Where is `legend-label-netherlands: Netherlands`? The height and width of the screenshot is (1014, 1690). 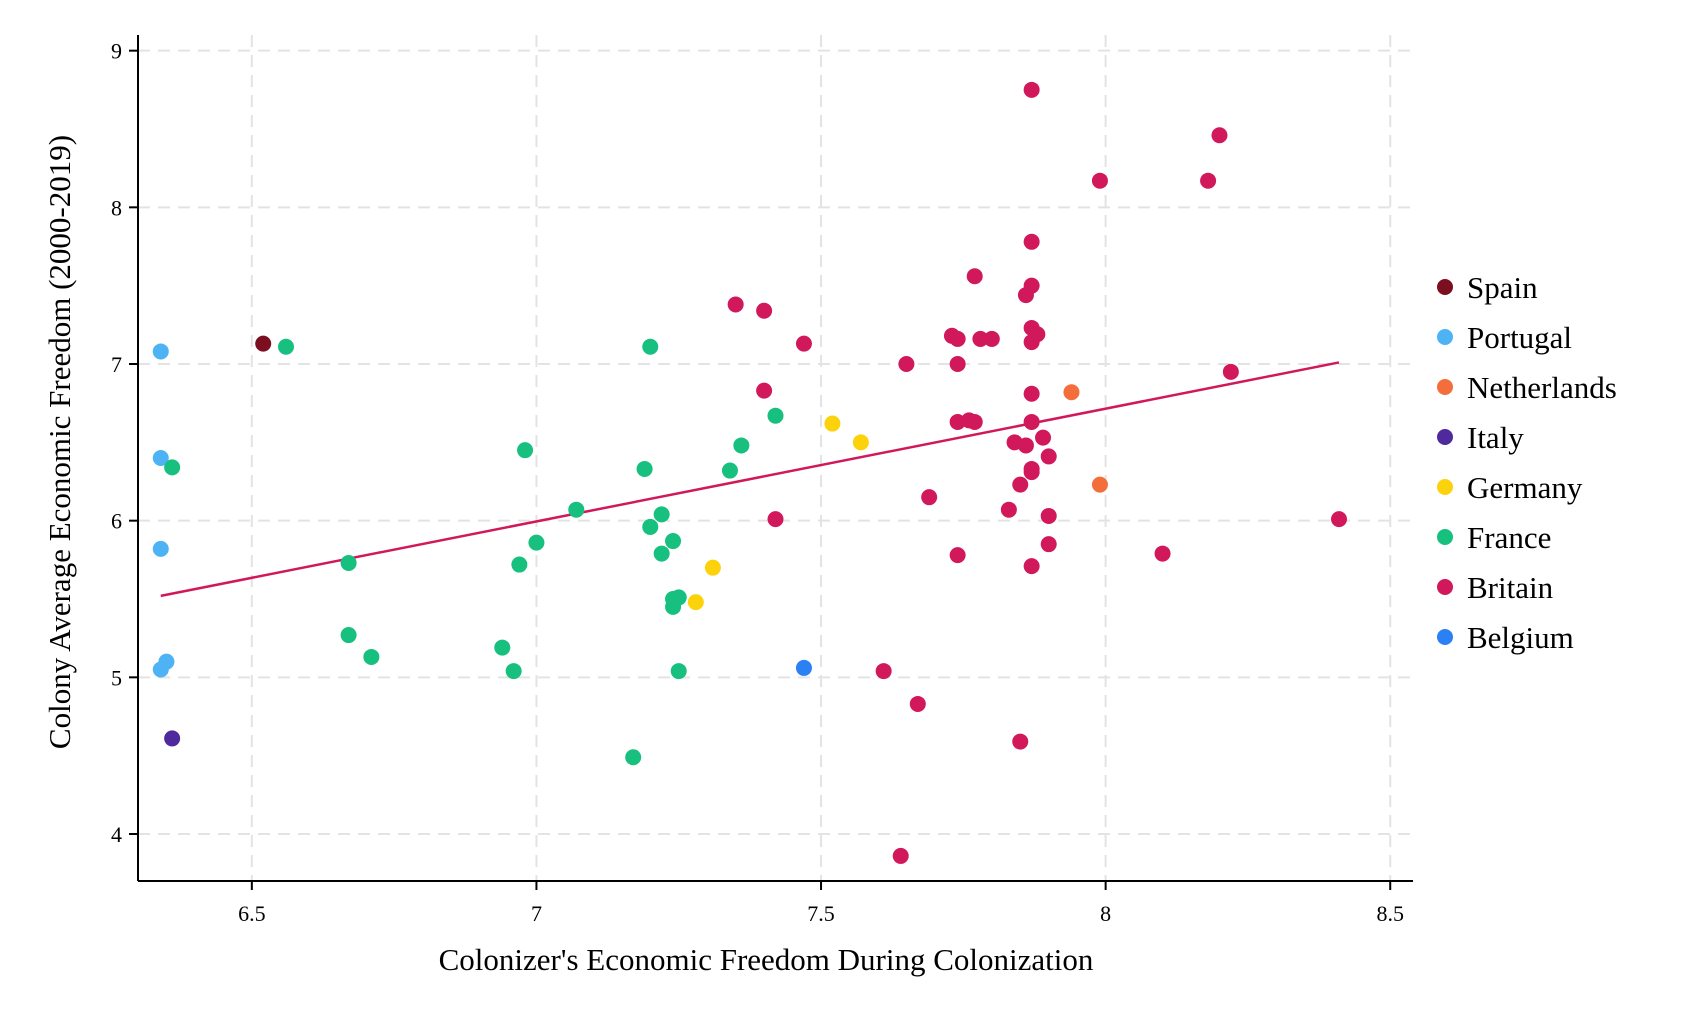 legend-label-netherlands: Netherlands is located at coordinates (1542, 387).